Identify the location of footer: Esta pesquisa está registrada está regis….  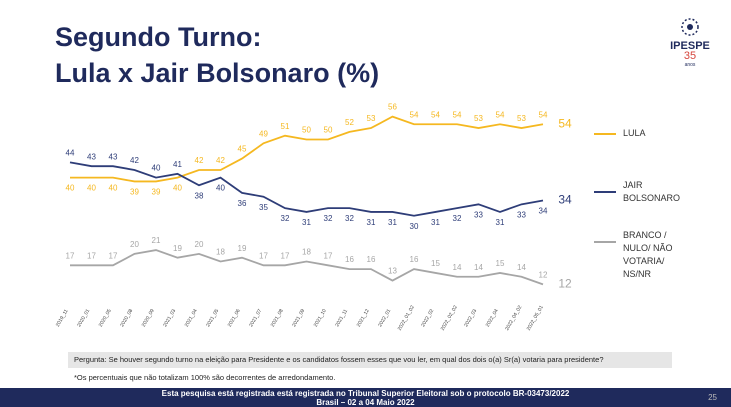
(365, 397).